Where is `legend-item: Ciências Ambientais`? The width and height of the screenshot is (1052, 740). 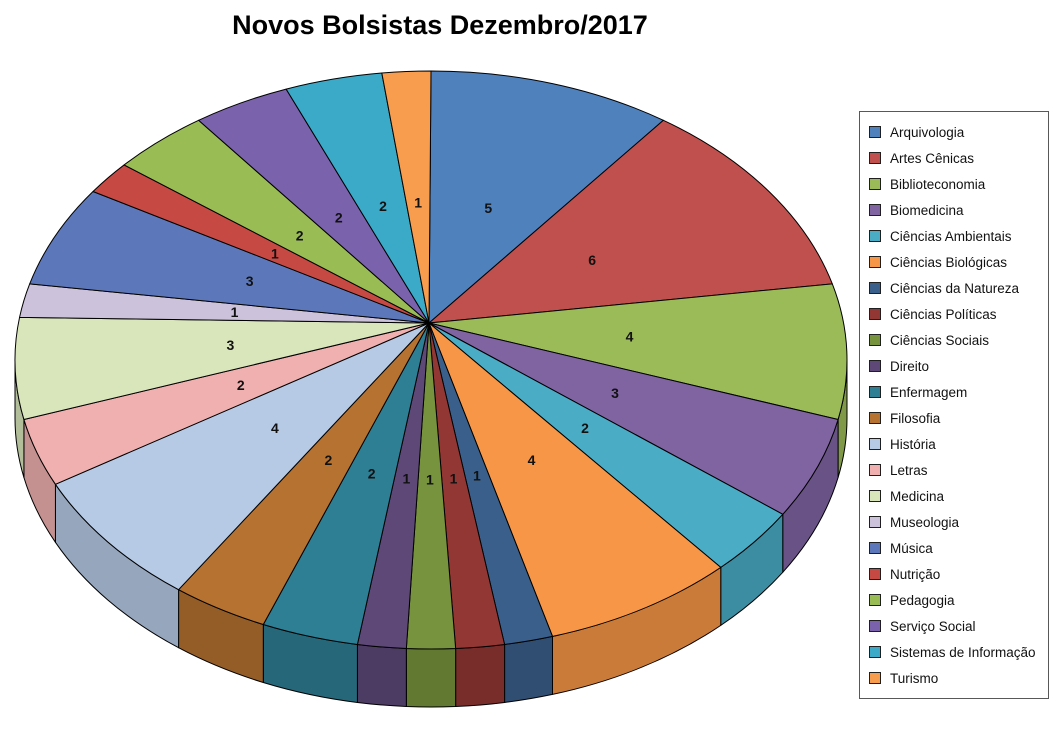 legend-item: Ciências Ambientais is located at coordinates (955, 236).